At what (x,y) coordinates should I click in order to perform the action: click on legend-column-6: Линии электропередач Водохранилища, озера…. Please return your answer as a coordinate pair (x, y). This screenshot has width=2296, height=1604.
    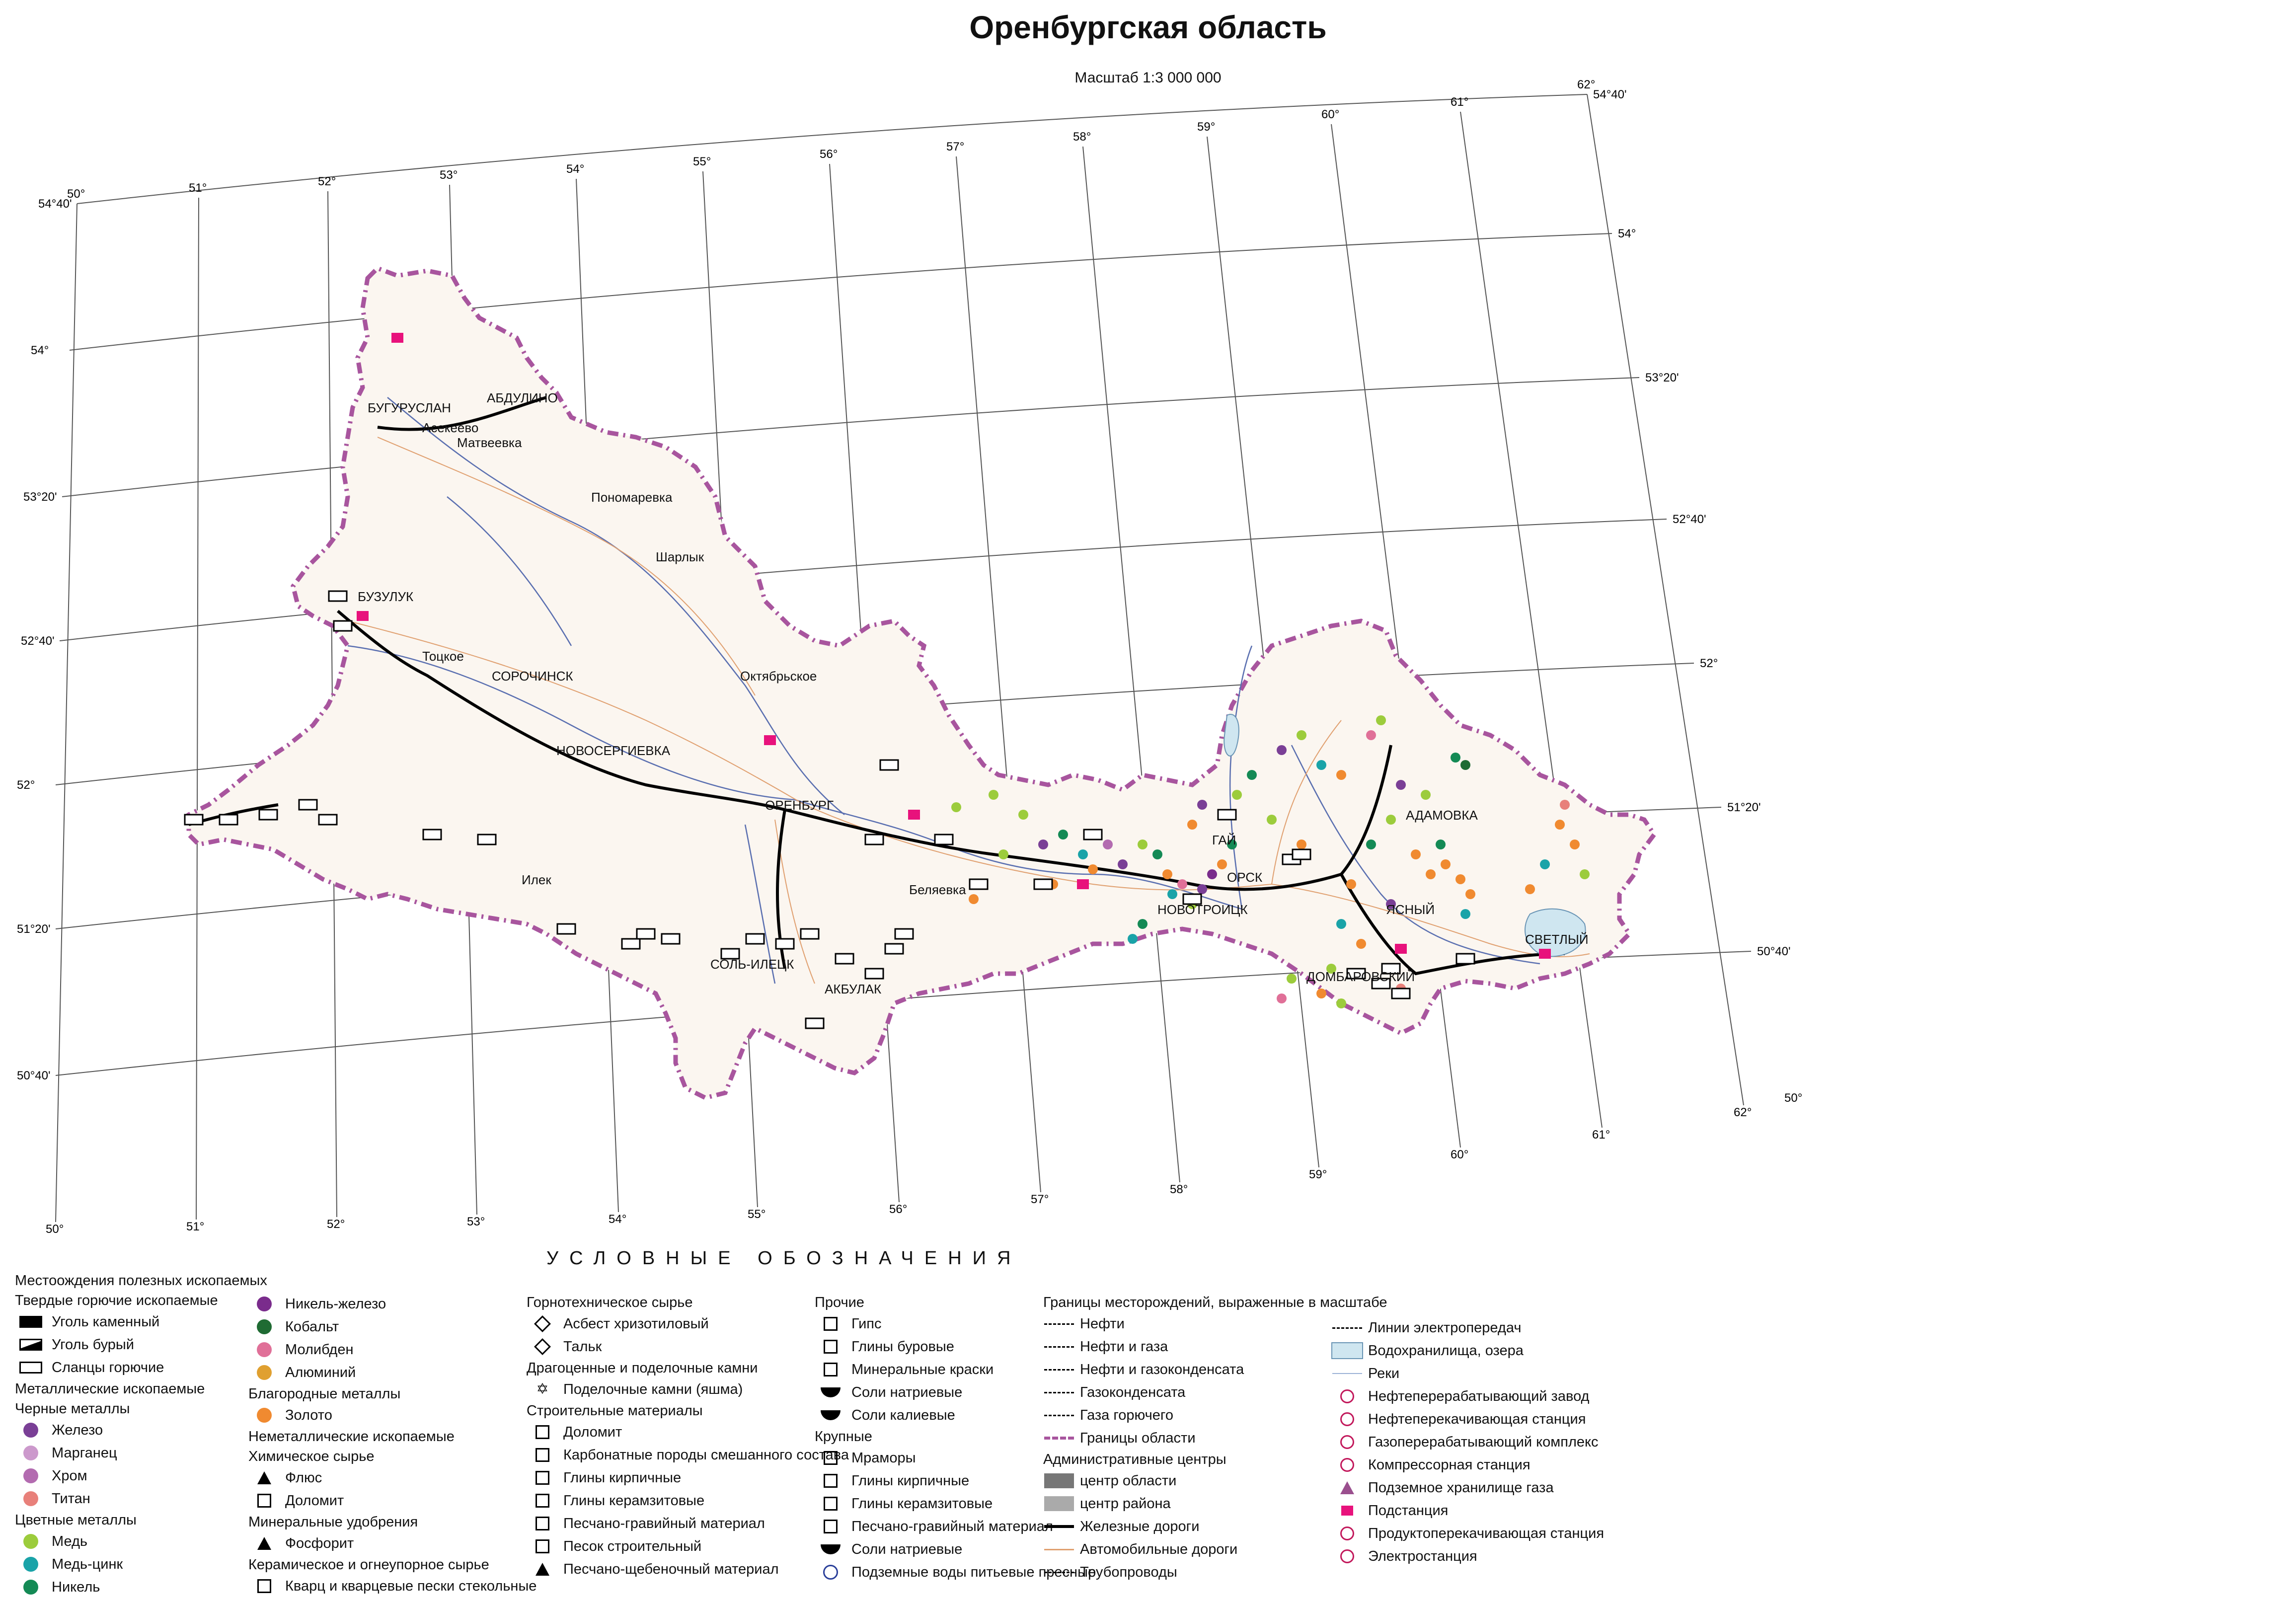
    Looking at the image, I should click on (1468, 1442).